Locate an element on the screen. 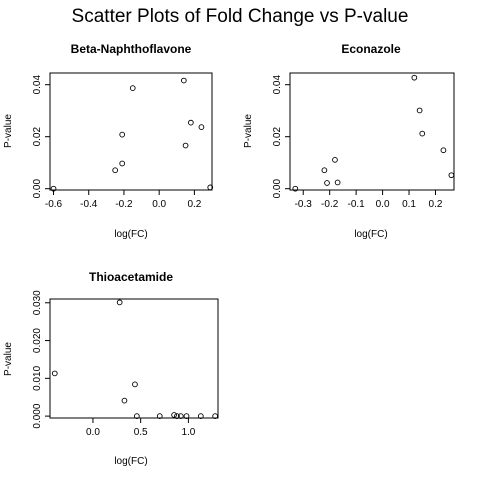  x-tick-label: -0.6 is located at coordinates (54, 204).